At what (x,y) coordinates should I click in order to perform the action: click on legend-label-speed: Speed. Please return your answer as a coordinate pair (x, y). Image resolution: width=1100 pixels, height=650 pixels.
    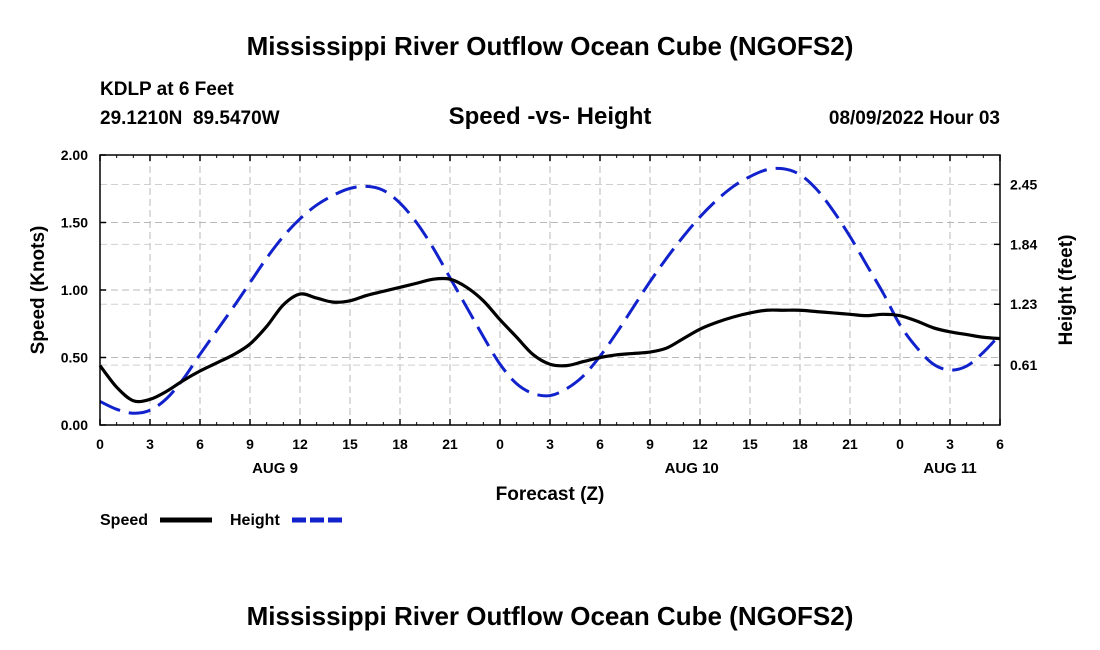
    Looking at the image, I should click on (124, 520).